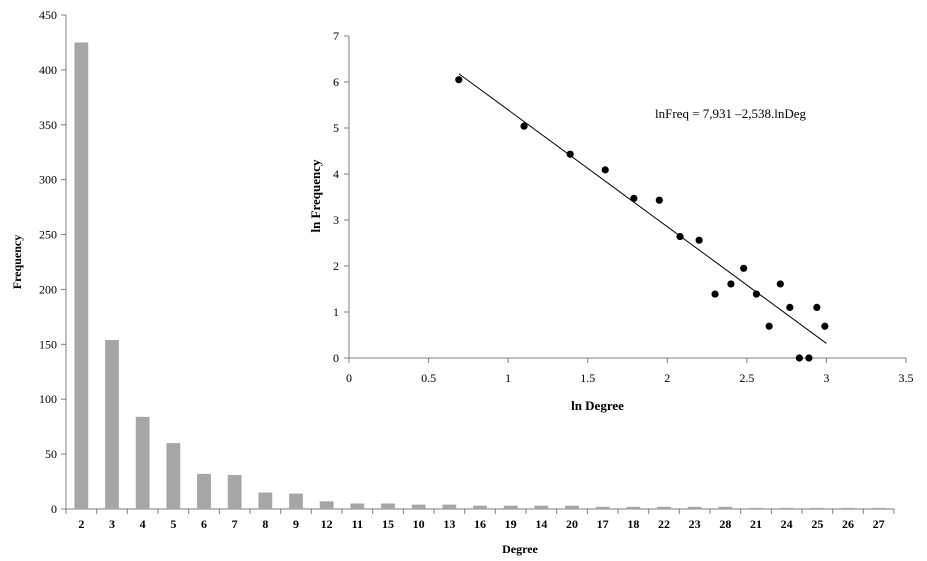 The image size is (927, 561). Describe the element at coordinates (906, 378) in the screenshot. I see `scatter-x-tick-label: 3.5` at that location.